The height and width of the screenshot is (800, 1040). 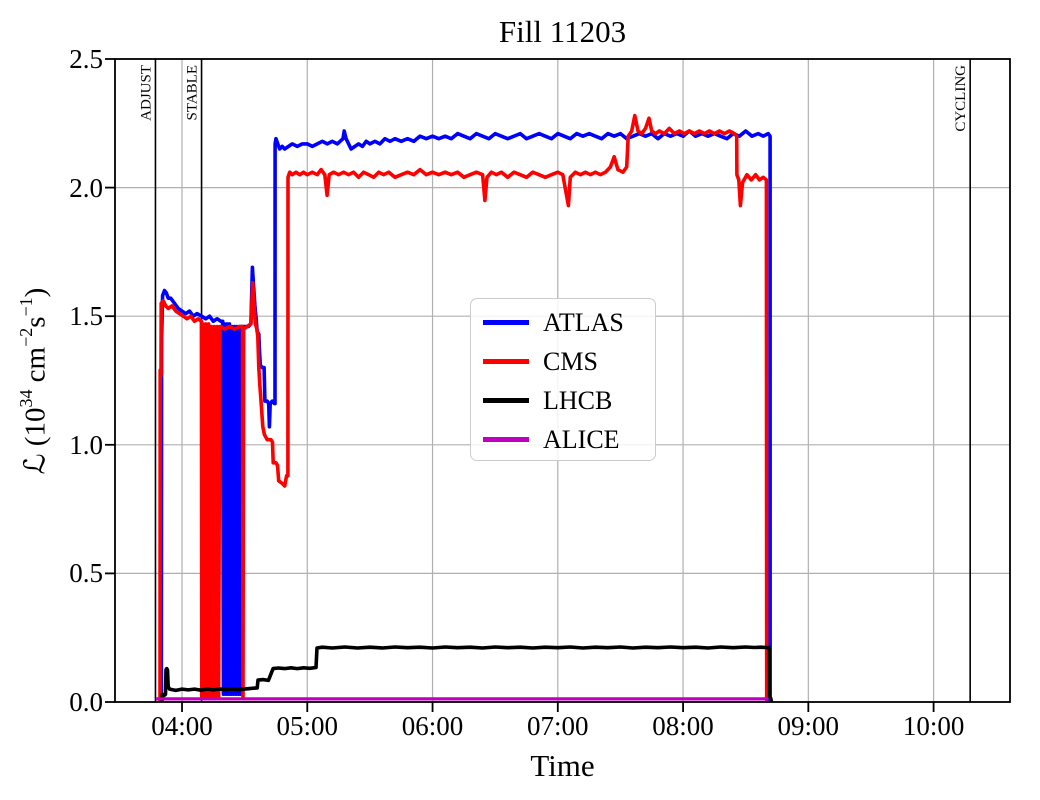 What do you see at coordinates (432, 726) in the screenshot?
I see `x-tick-label: 06:00` at bounding box center [432, 726].